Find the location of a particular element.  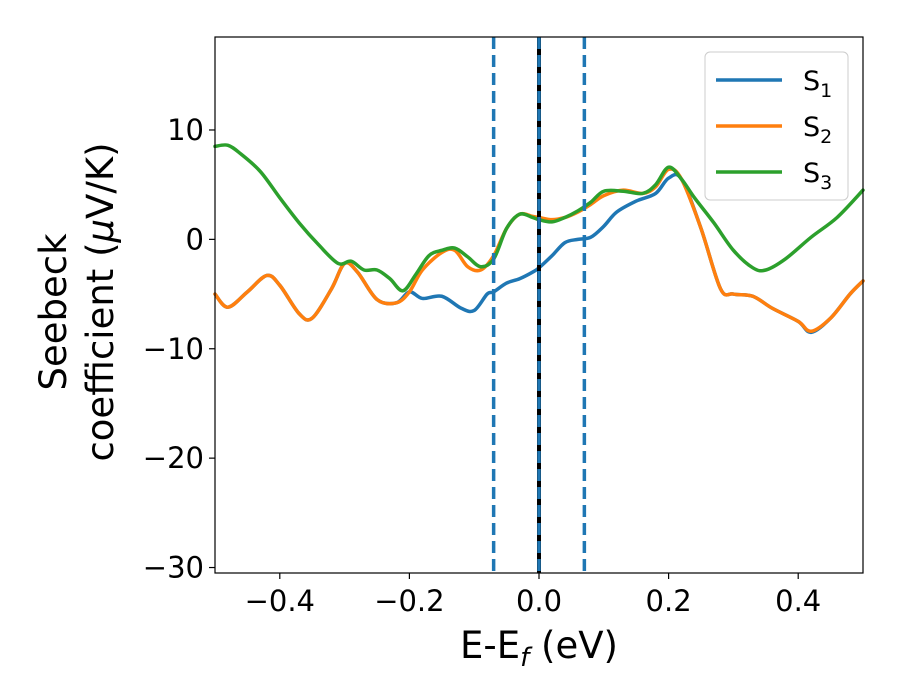

x-axis-ticks: −0.4 −0.2 0.0 0.2 0.4 is located at coordinates (533, 595).